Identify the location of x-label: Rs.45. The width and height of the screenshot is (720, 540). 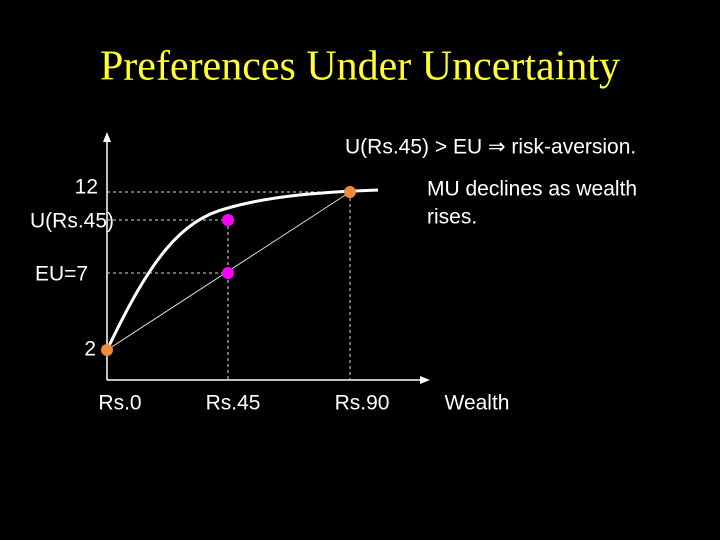
(233, 403).